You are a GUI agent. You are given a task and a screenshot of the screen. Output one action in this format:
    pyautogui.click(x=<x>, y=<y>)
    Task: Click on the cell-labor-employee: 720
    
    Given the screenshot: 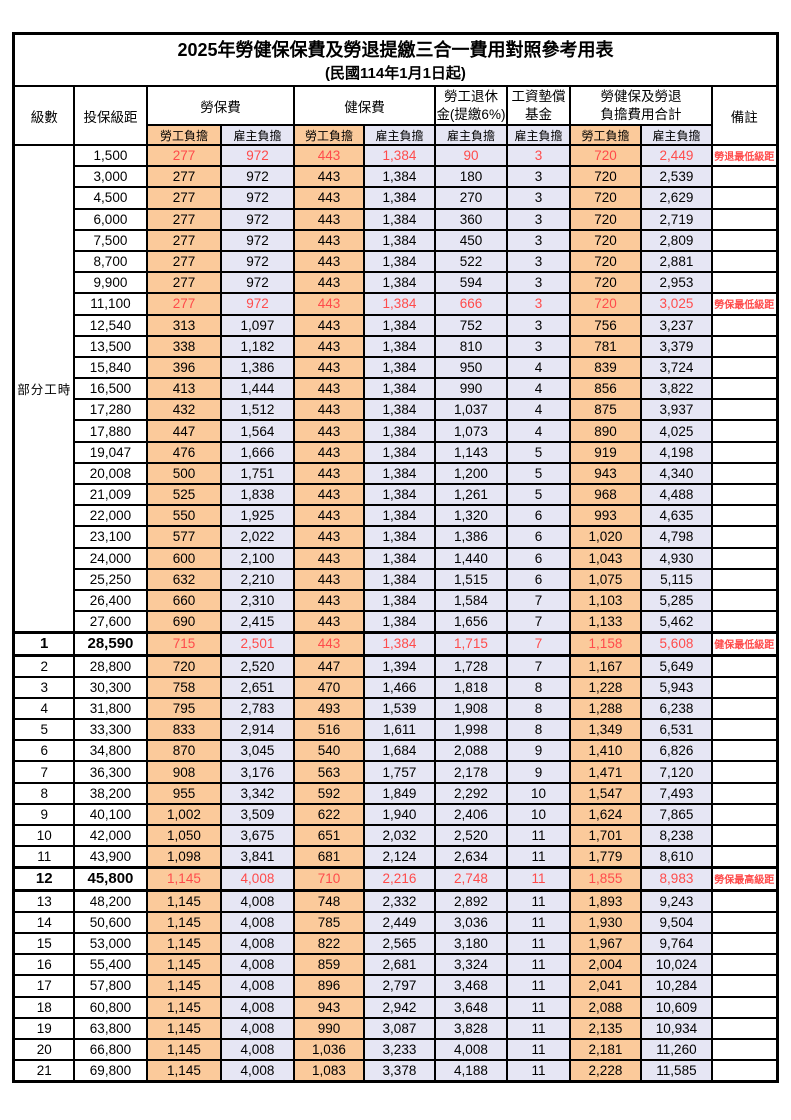 What is the action you would take?
    pyautogui.click(x=183, y=666)
    